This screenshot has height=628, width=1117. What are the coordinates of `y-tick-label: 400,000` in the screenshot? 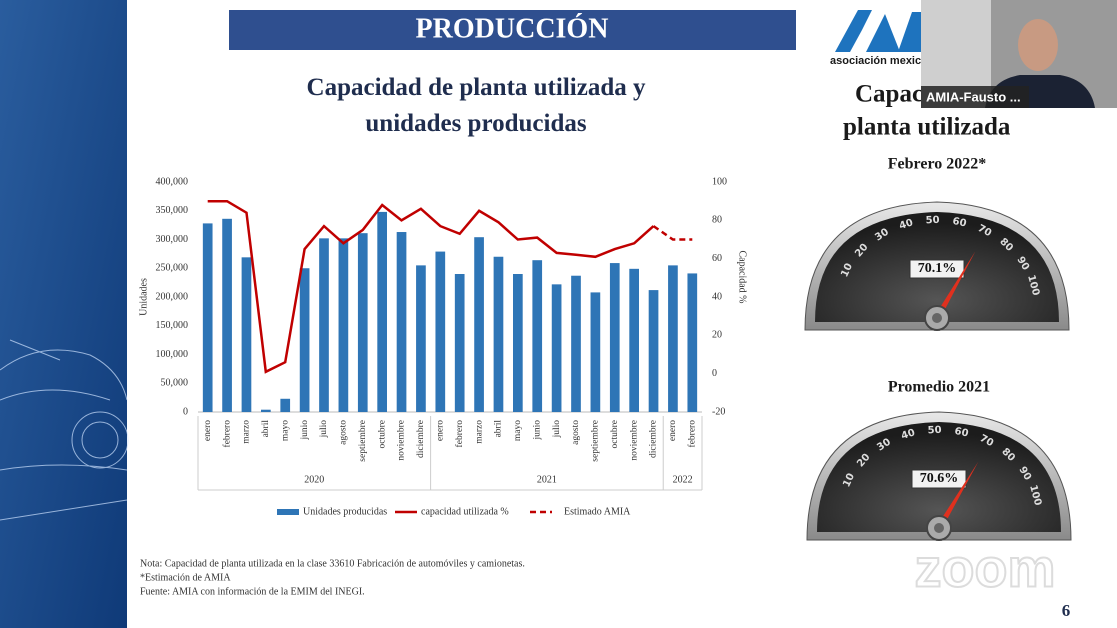 It's located at (172, 181).